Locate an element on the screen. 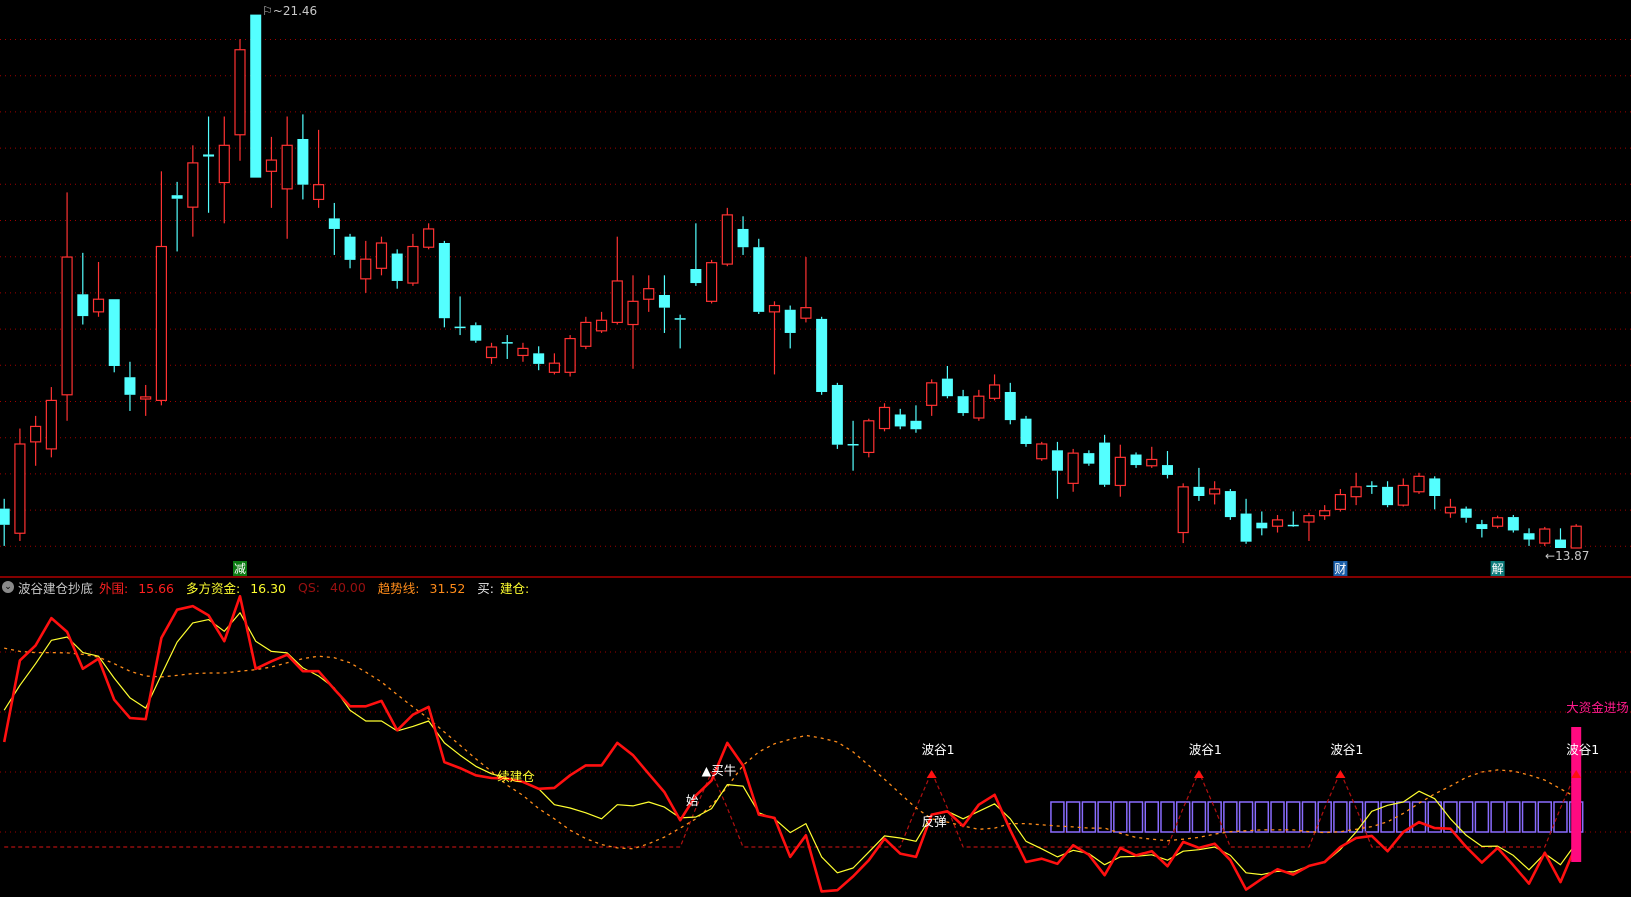 The height and width of the screenshot is (897, 1631). marker-text: 财 is located at coordinates (1340, 569).